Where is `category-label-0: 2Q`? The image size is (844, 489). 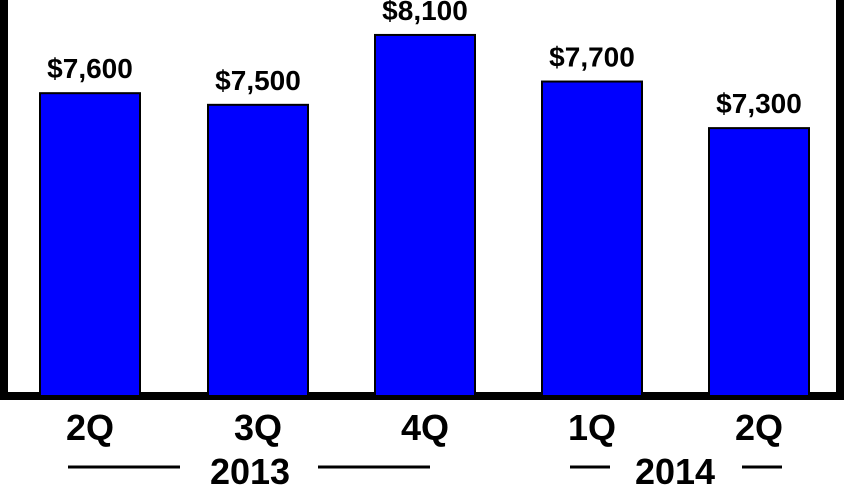
category-label-0: 2Q is located at coordinates (90, 427).